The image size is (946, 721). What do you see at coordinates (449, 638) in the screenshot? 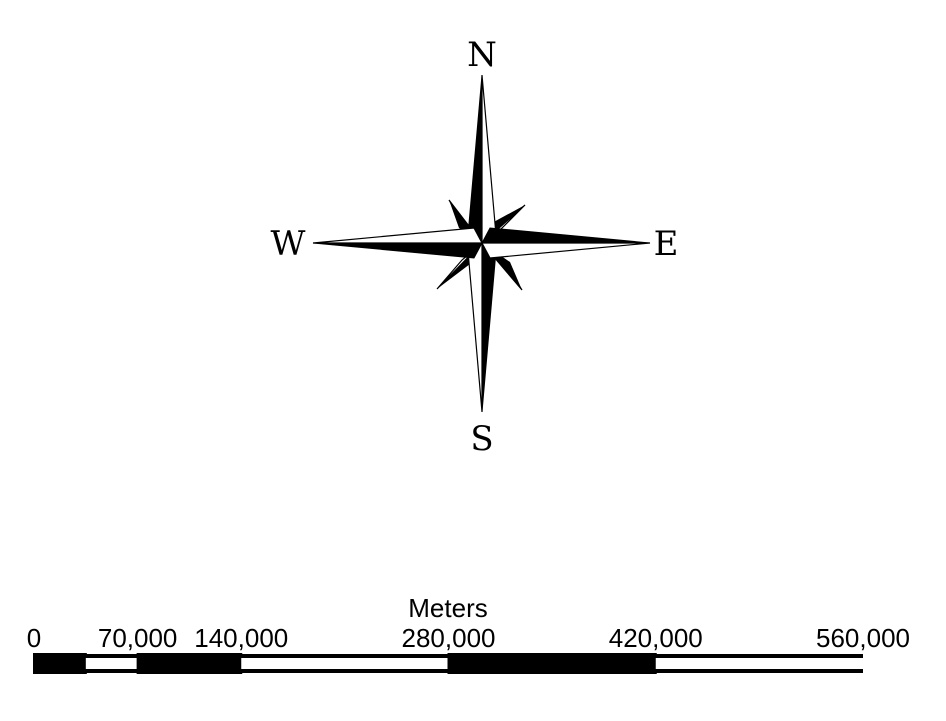
I see `scale-tick-label: 280,000` at bounding box center [449, 638].